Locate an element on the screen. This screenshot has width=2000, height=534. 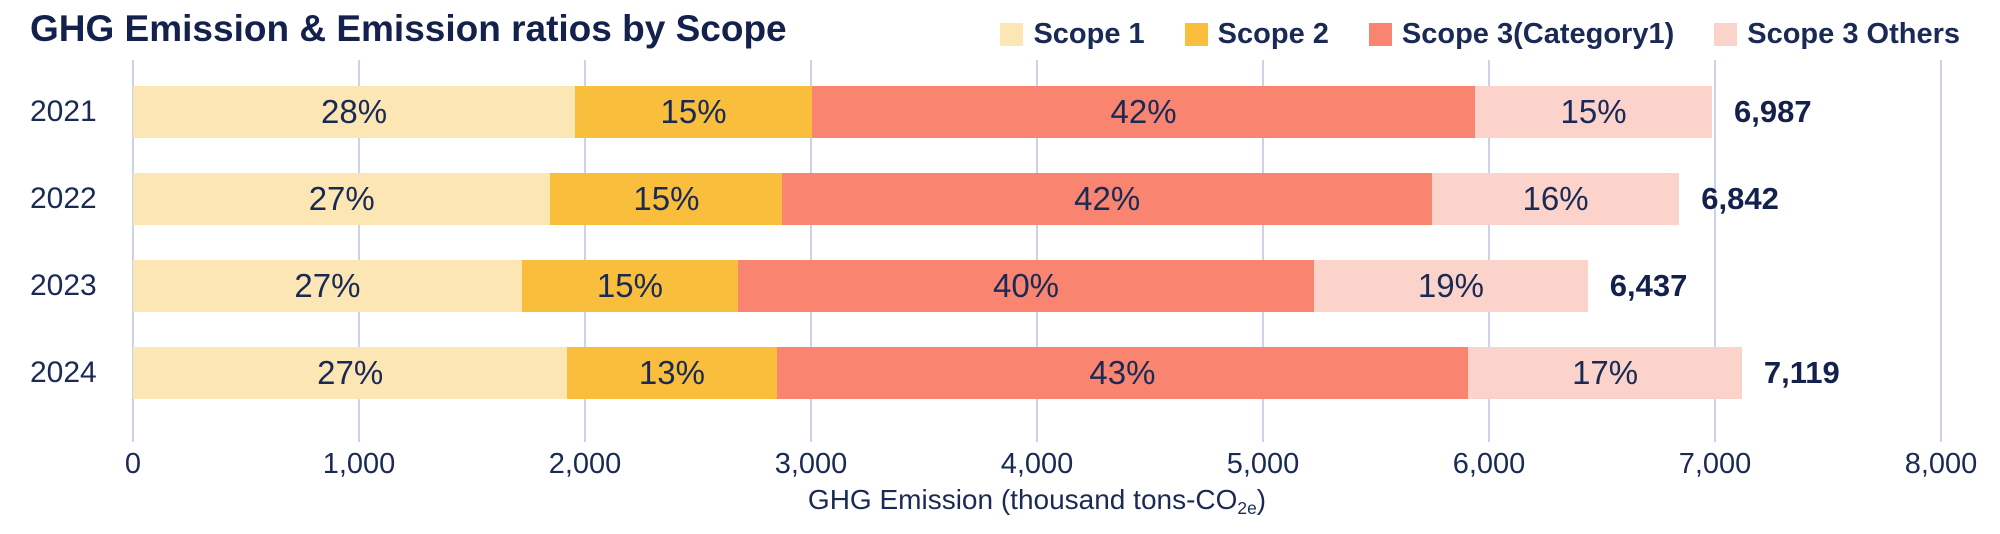
bar-2024: 27% 13% 43% 17% is located at coordinates (937, 373).